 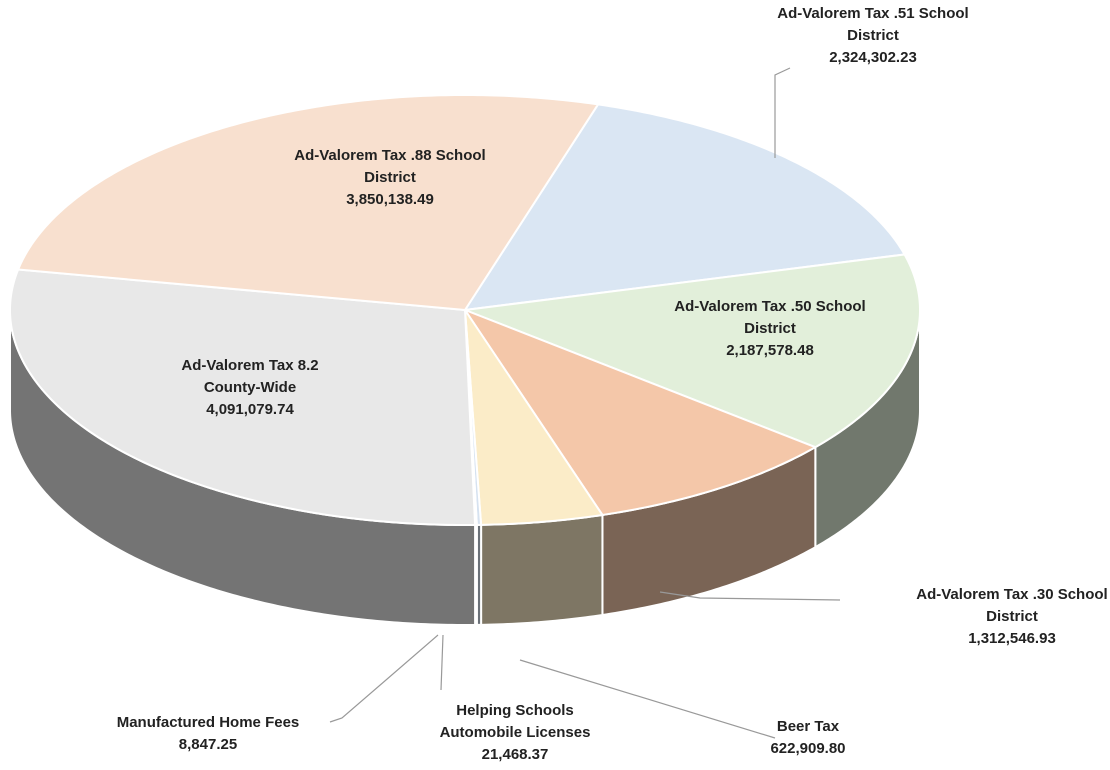 What do you see at coordinates (770, 350) in the screenshot?
I see `slice-value: 2,187,578.48` at bounding box center [770, 350].